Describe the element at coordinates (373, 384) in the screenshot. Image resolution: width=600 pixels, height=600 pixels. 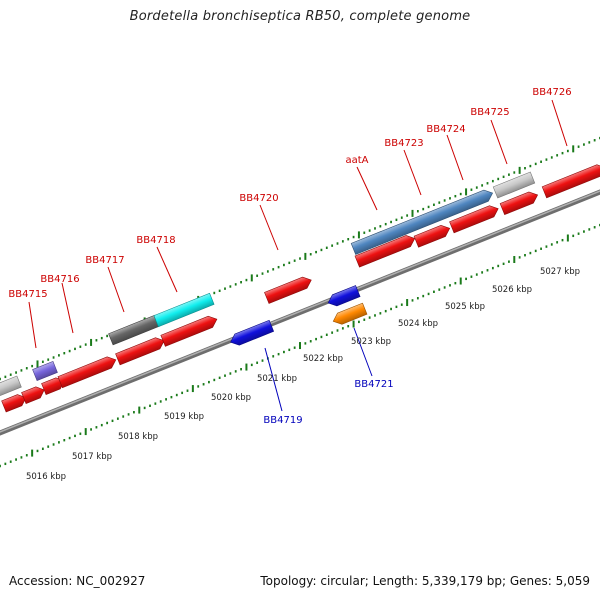
I see `gene-label: BB4721` at that location.